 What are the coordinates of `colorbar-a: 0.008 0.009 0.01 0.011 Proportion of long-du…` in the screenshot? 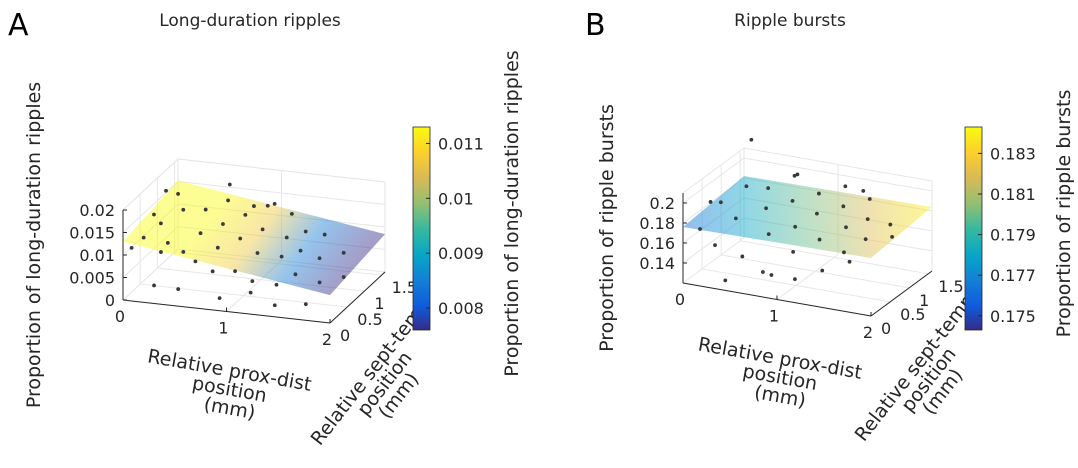 It's located at (467, 213).